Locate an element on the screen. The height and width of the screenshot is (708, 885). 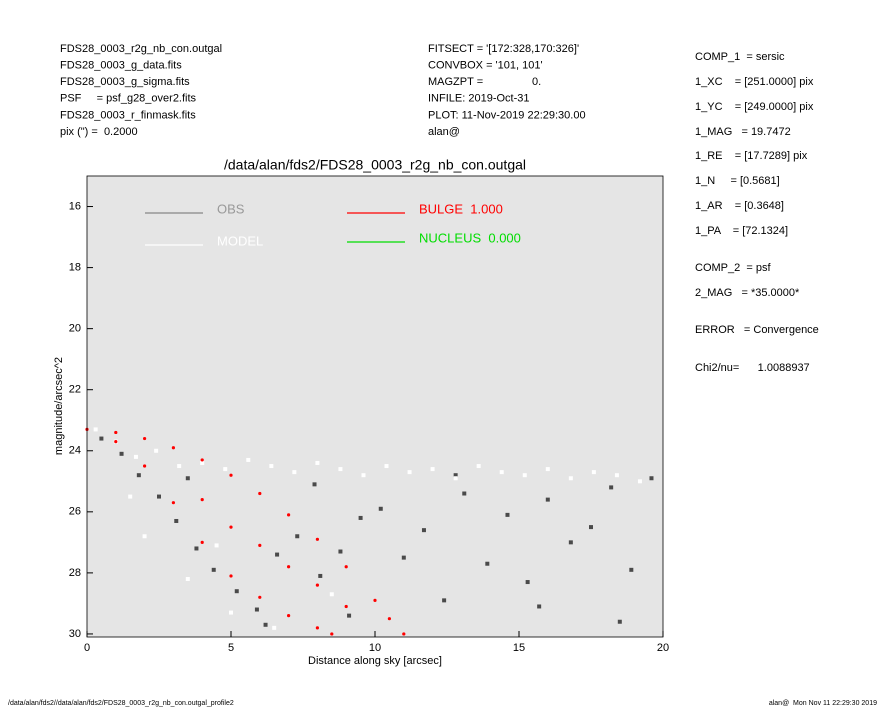
y-tick-label: 26 is located at coordinates (75, 512).